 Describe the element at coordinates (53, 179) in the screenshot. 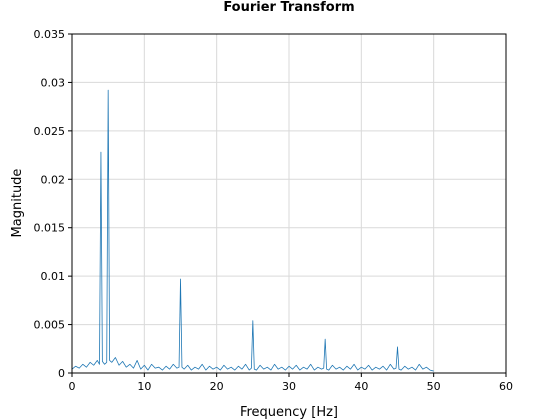

I see `y-tick-label: 0.02` at that location.